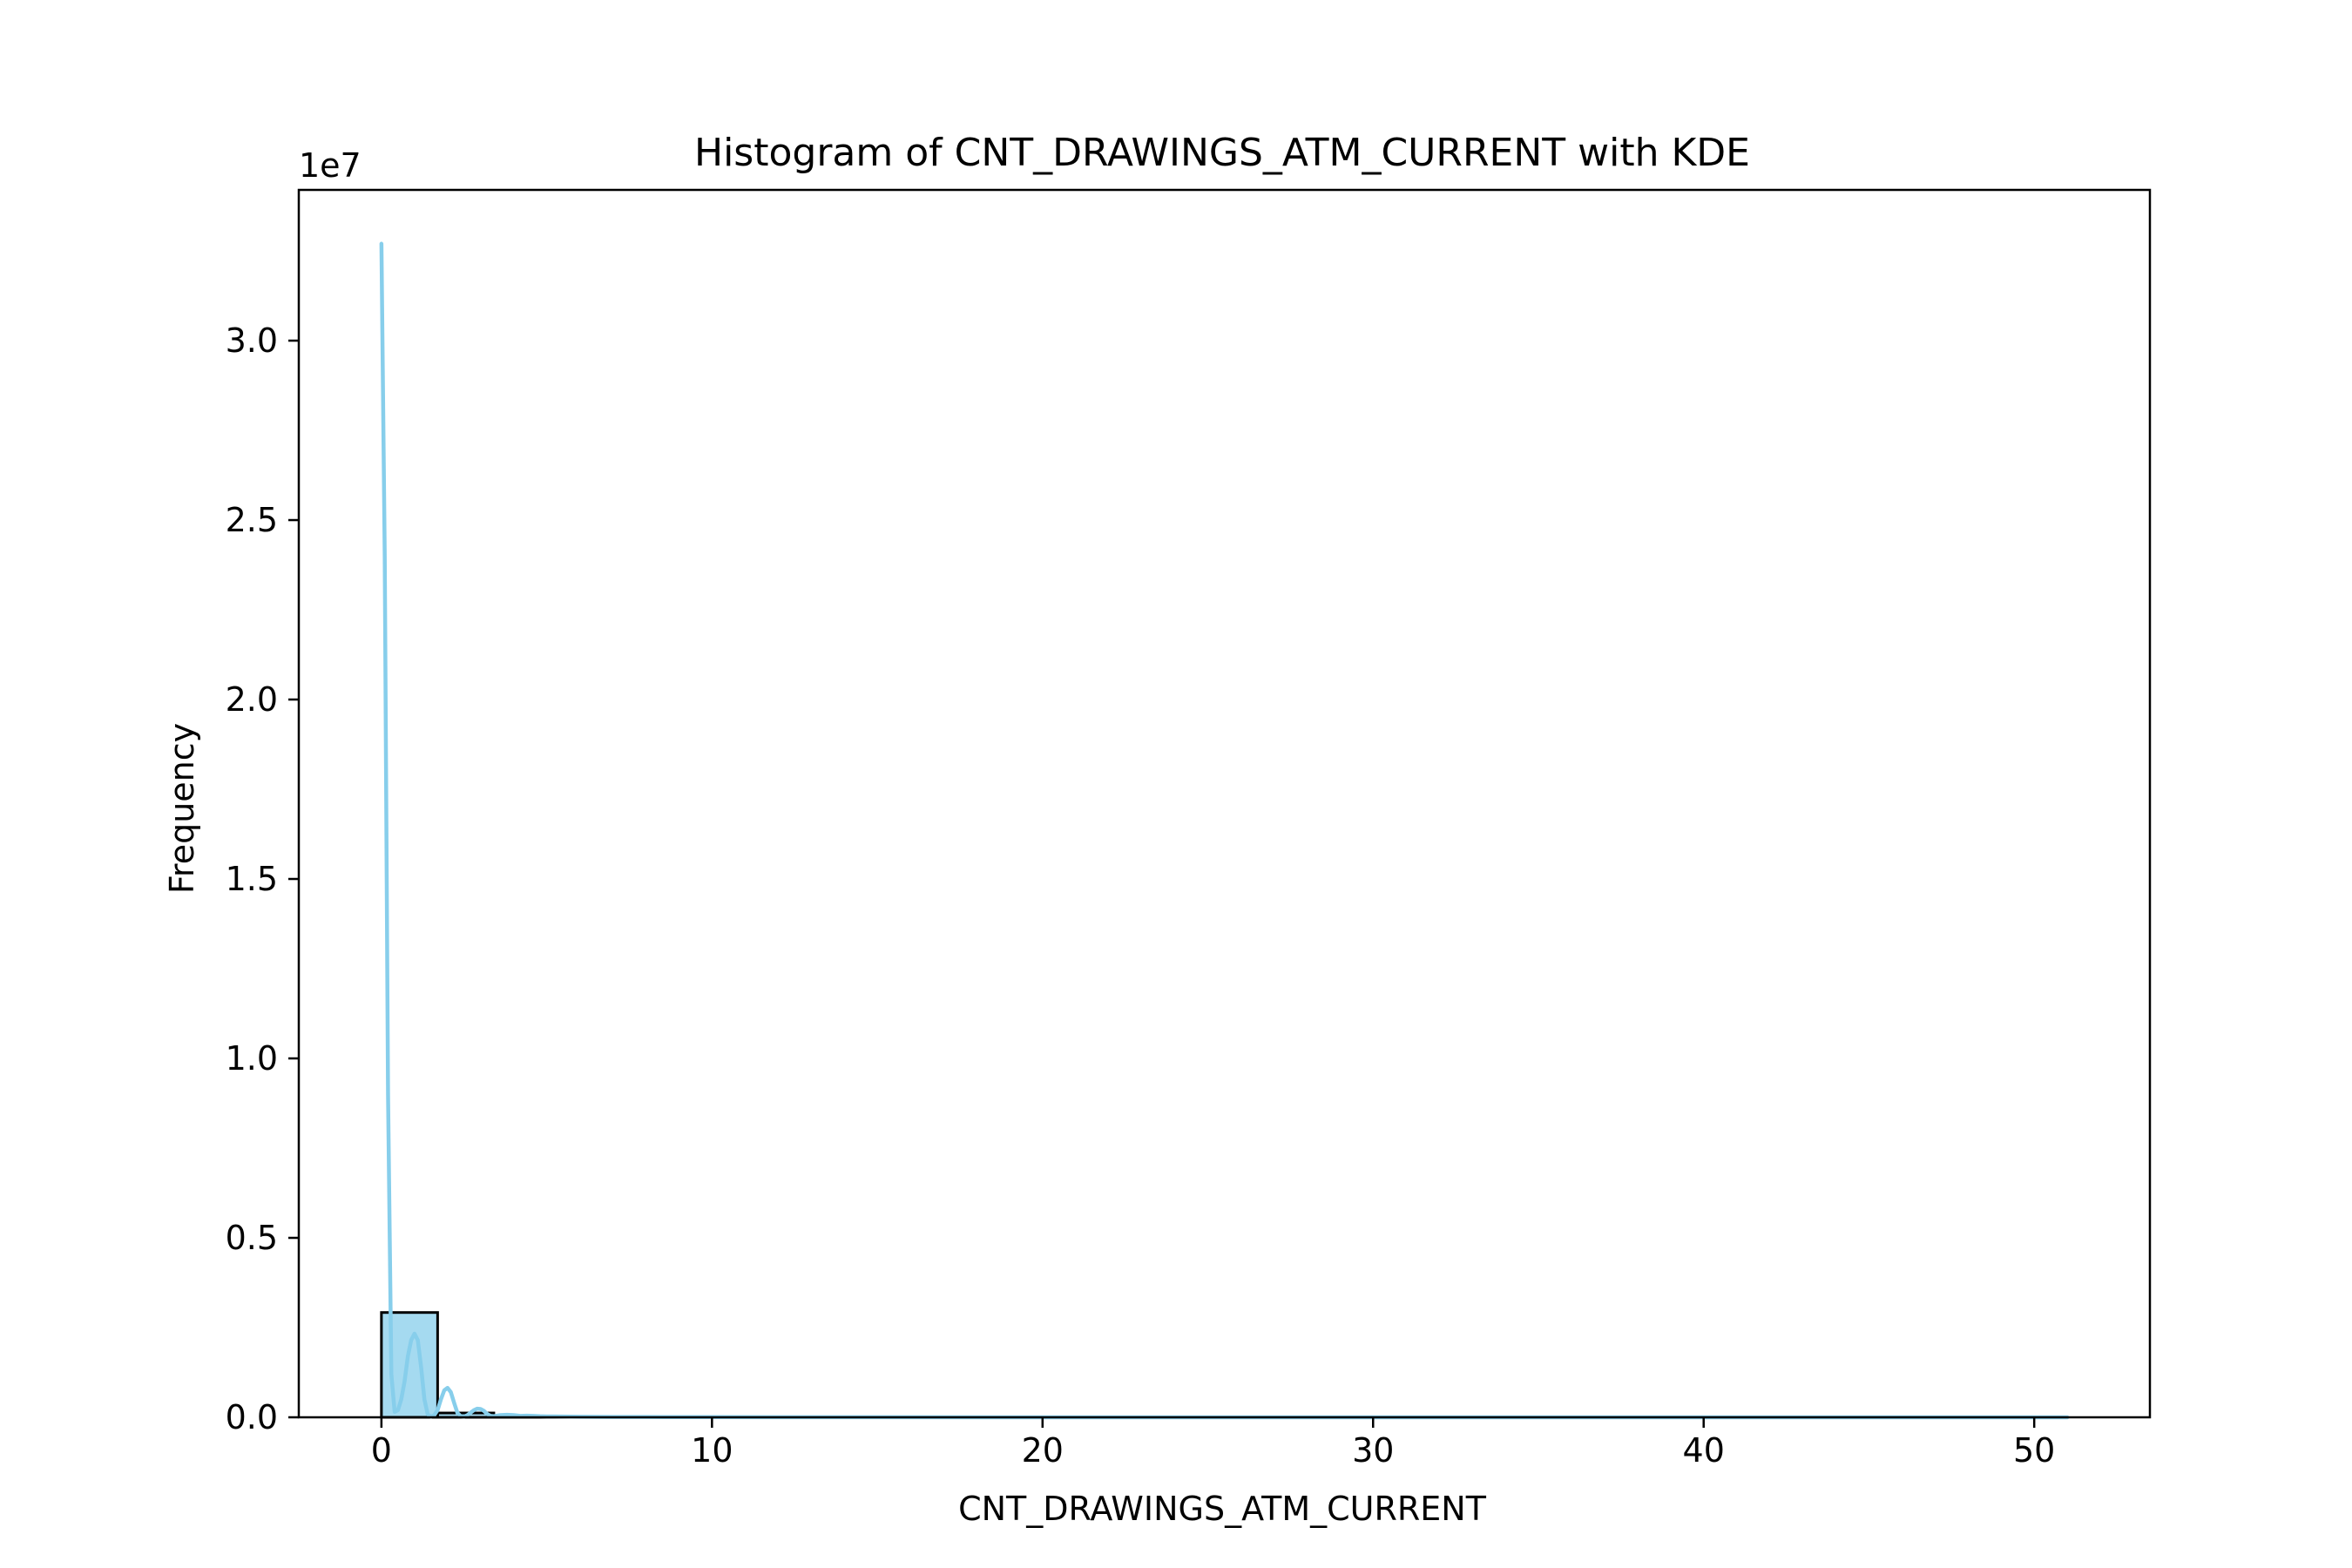  What do you see at coordinates (252, 879) in the screenshot?
I see `y-tick-label-3: 1.5` at bounding box center [252, 879].